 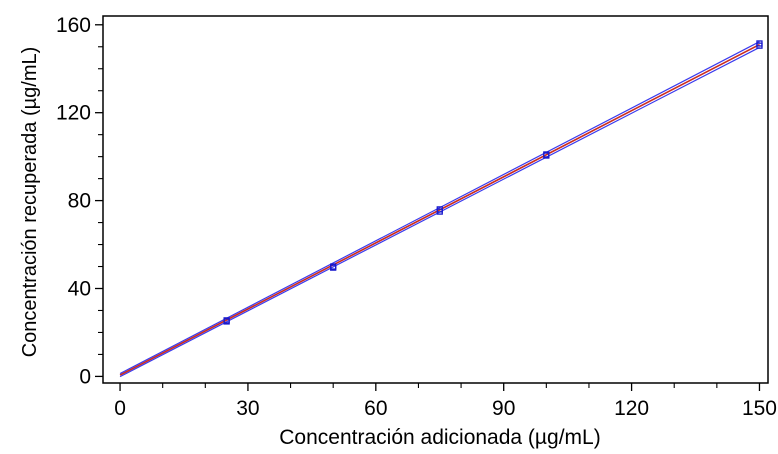 What do you see at coordinates (120, 408) in the screenshot?
I see `x-tick-label: 0` at bounding box center [120, 408].